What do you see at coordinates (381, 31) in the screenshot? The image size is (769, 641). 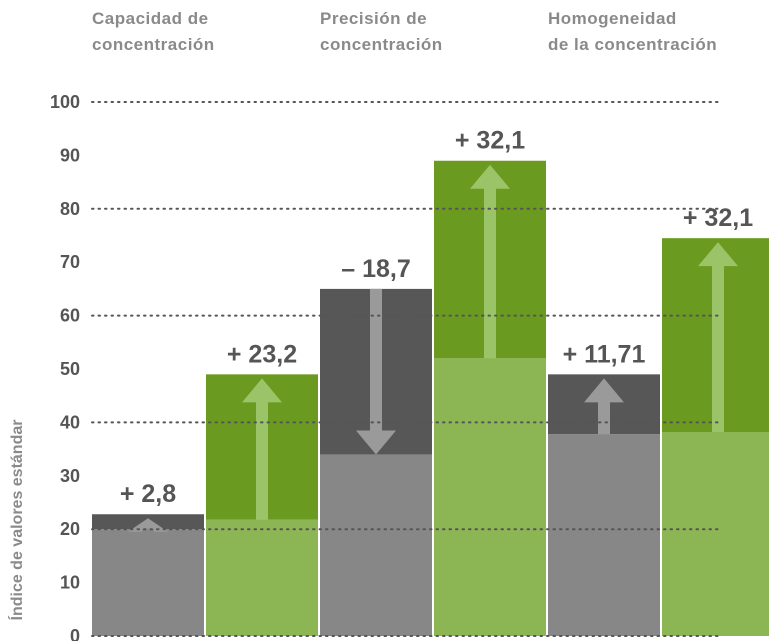 I see `category-title-precision: Precisión de concentración` at bounding box center [381, 31].